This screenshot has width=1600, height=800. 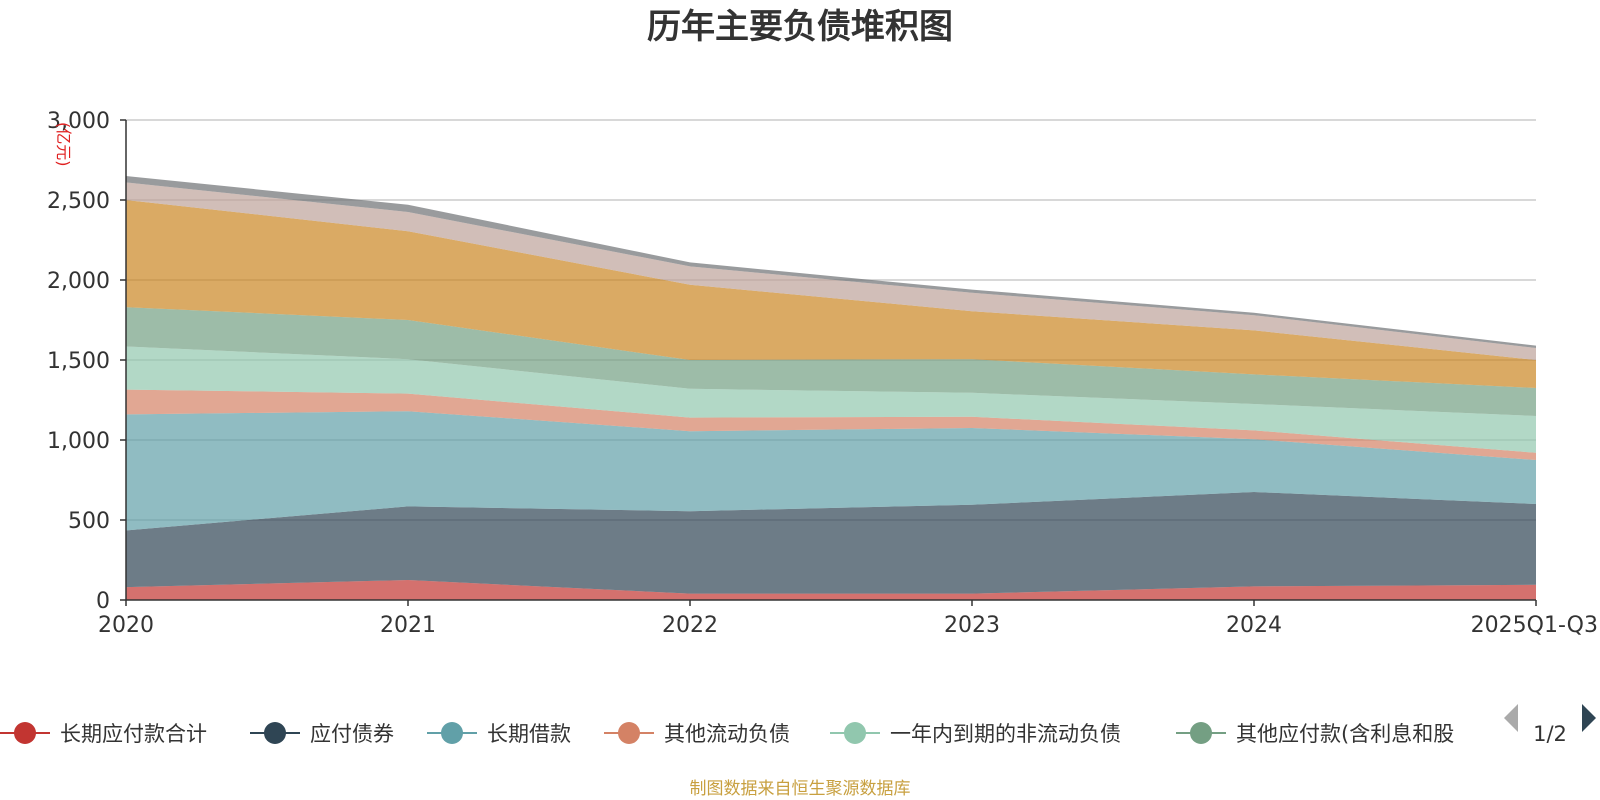 I want to click on y-tick-label-4: 2,000, so click(x=78, y=281).